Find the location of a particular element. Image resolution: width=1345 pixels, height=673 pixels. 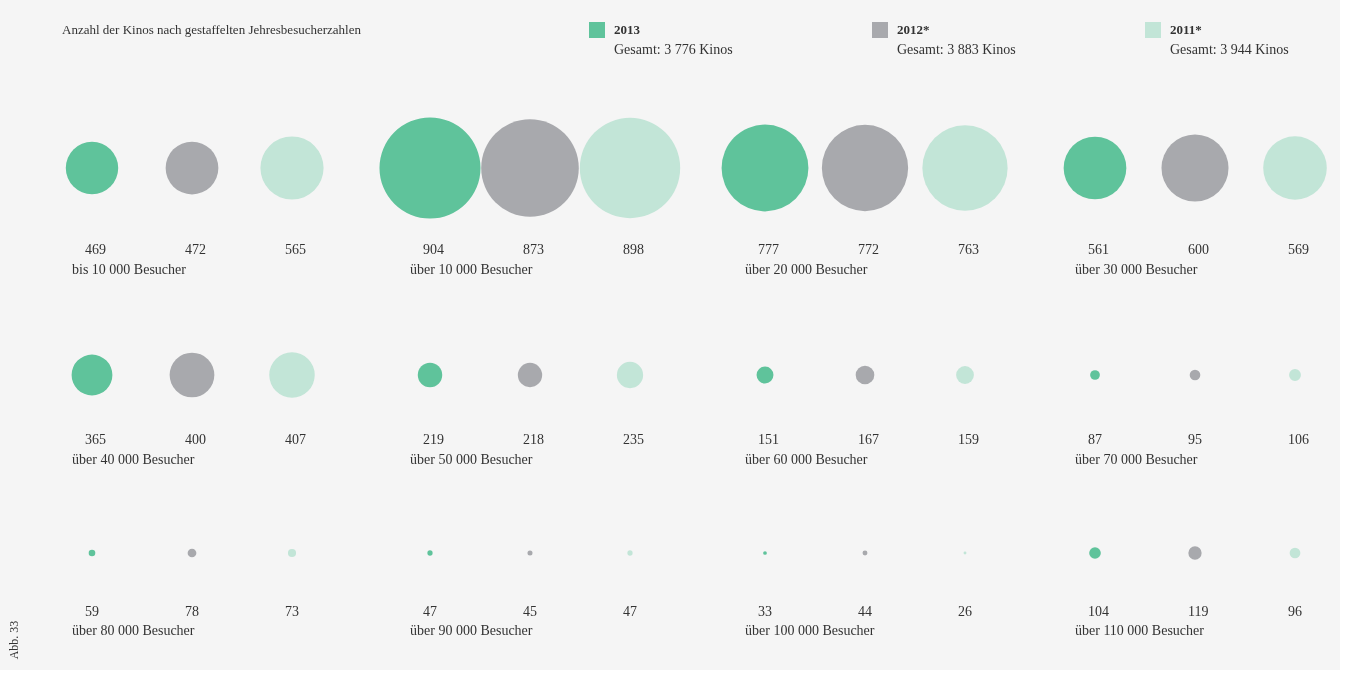

text: Gesamt: 3 944 Kinos is located at coordinates (1229, 49).